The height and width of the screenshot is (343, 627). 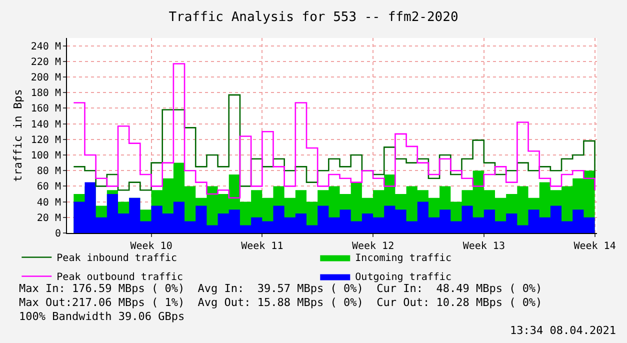 What do you see at coordinates (373, 246) in the screenshot?
I see `x-tick-label: Week 12` at bounding box center [373, 246].